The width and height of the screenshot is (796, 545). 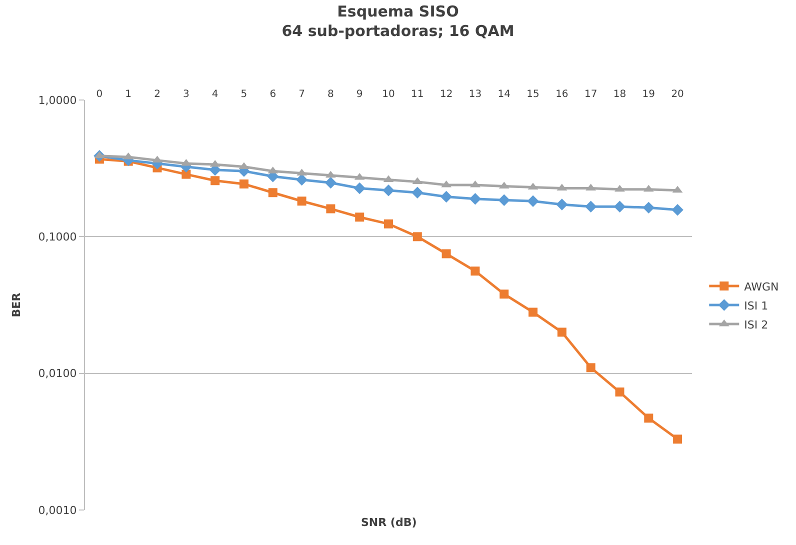 I want to click on x-tick-label: 5, so click(x=244, y=94).